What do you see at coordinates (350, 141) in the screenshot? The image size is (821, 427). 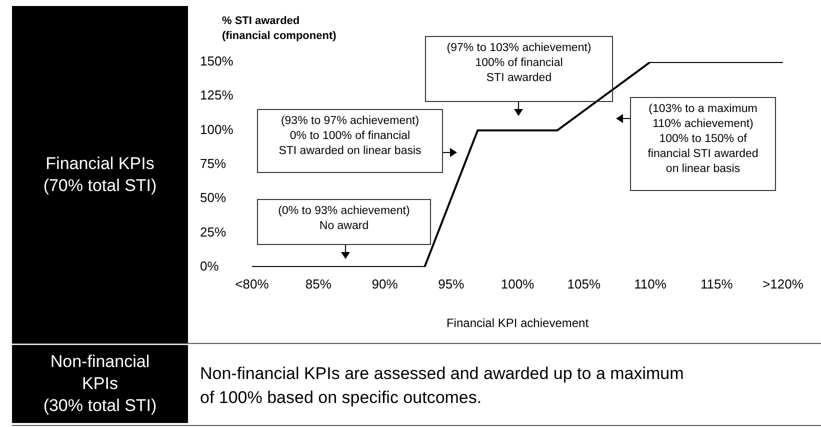 I see `annotation: (93% to 97% achievement) 0% to 100% of financial STI awarded on linear basis` at bounding box center [350, 141].